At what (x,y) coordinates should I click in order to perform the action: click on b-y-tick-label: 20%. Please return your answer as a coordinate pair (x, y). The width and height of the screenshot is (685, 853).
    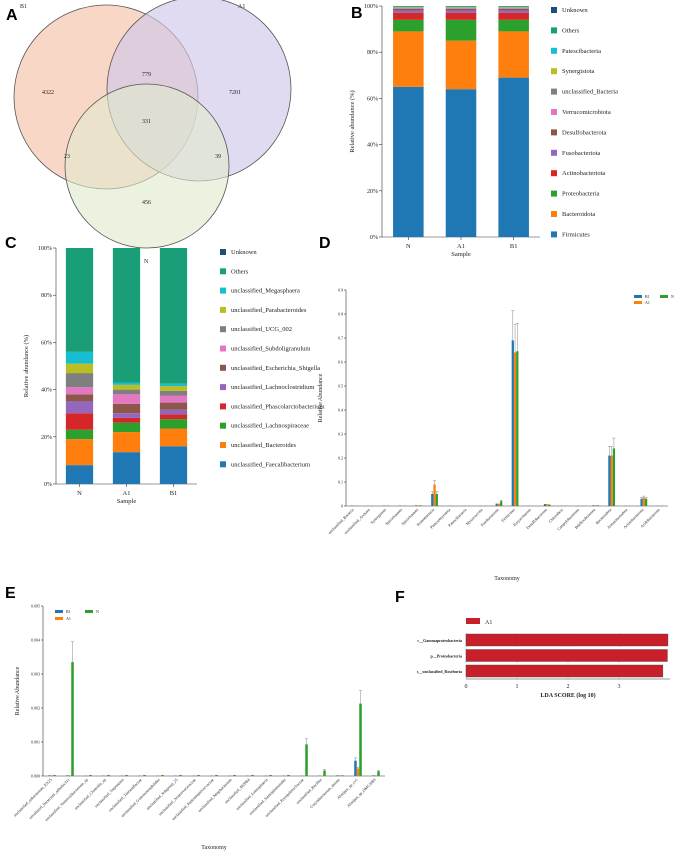
    Looking at the image, I should click on (372, 192).